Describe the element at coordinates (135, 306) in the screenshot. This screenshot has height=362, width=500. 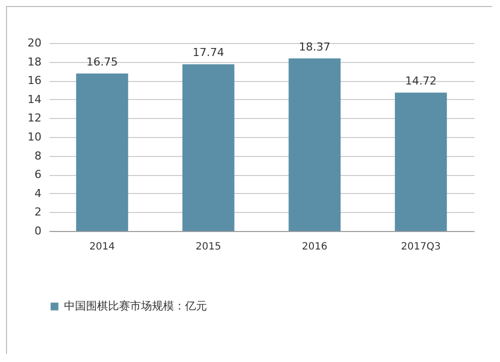
I see `legend-label: 中国围棋比赛市场规模：亿元` at that location.